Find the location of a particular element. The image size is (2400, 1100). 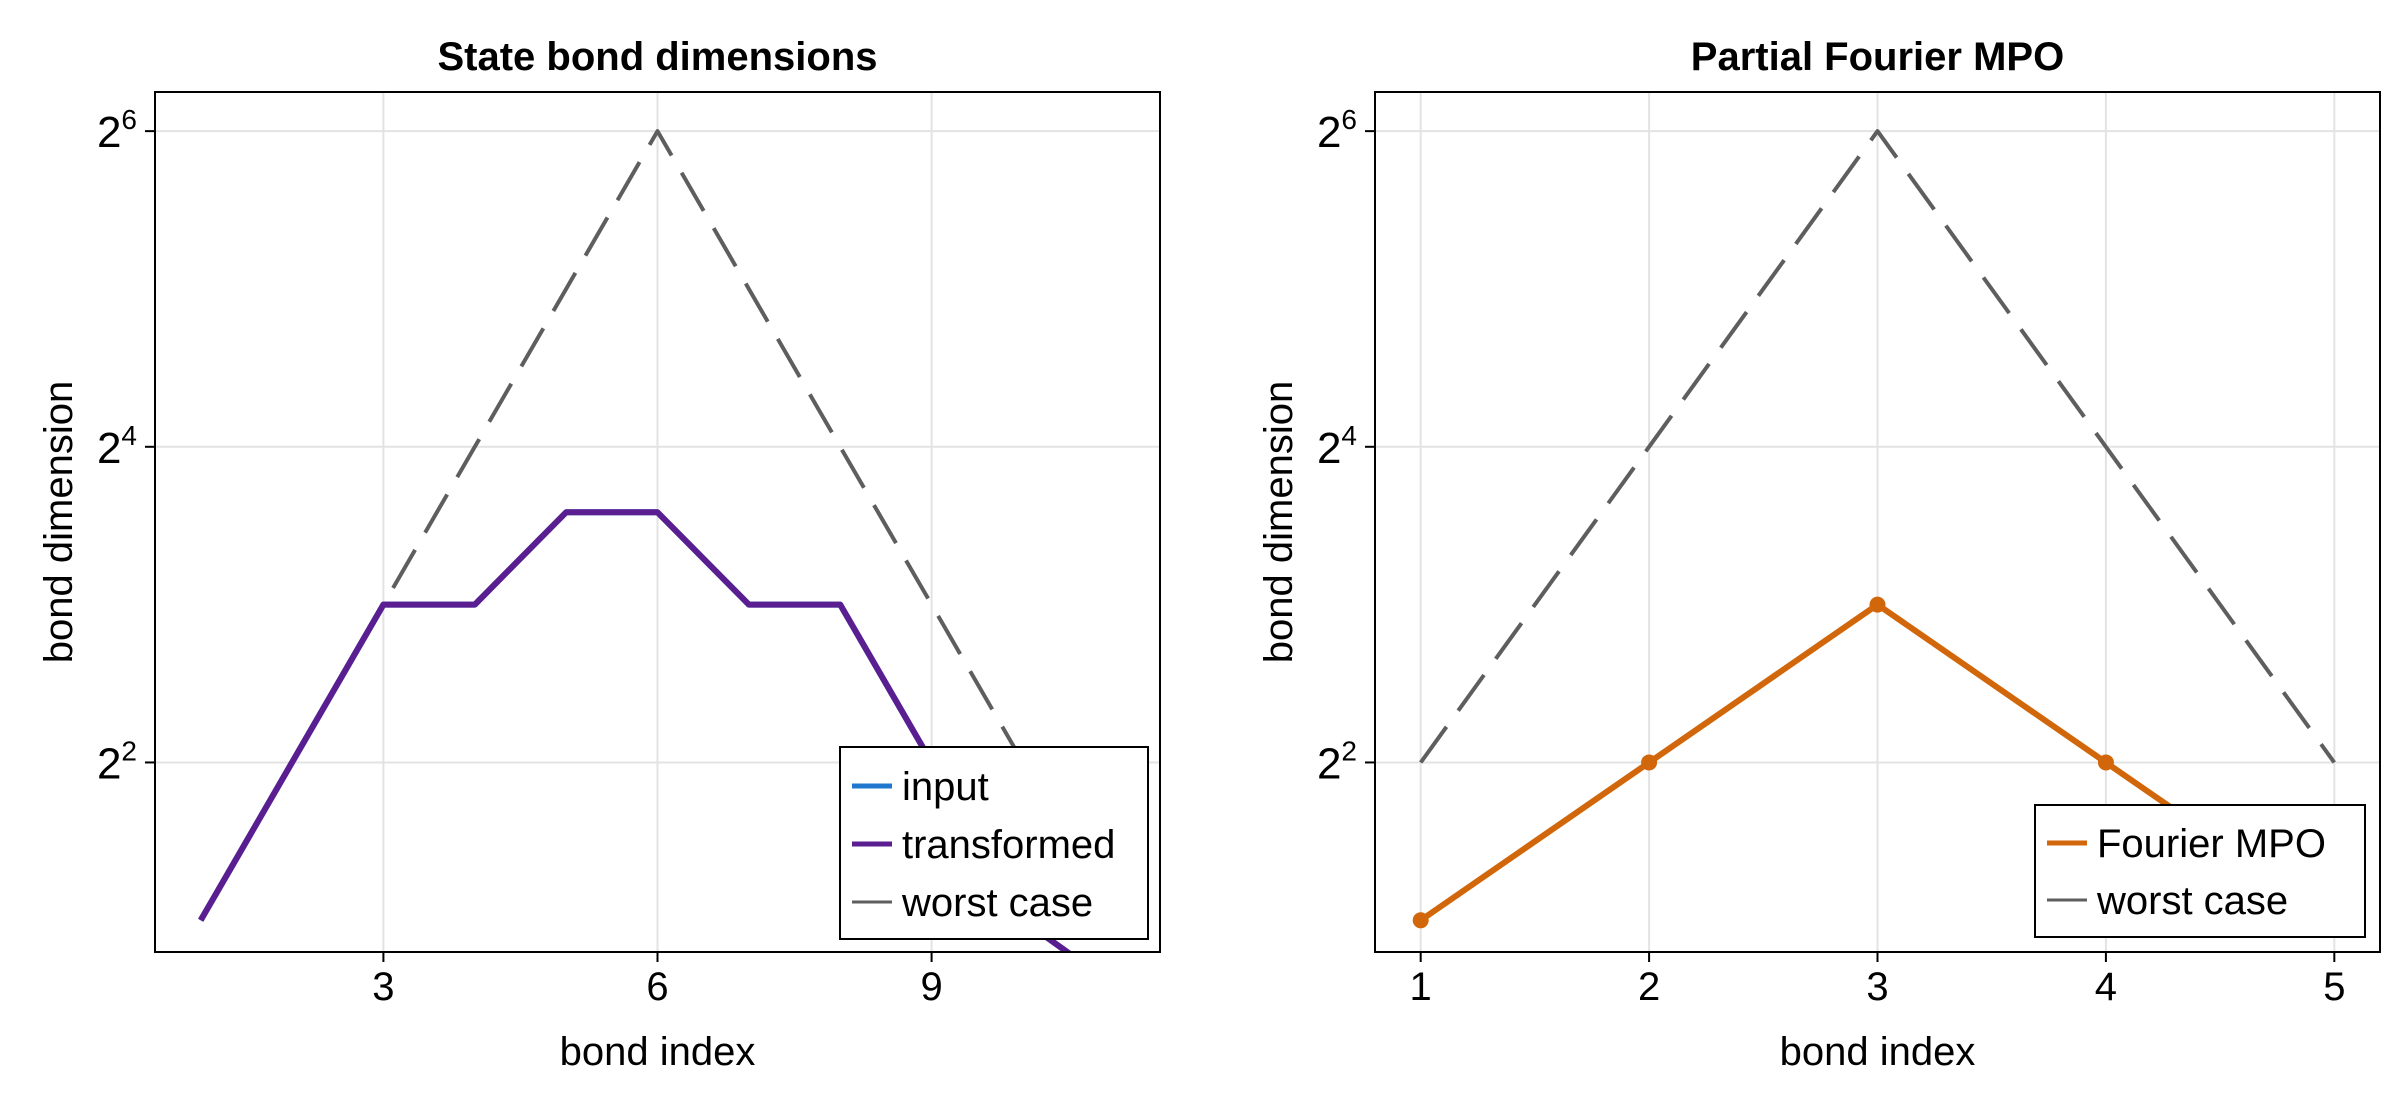

x-ticks: 3 6 9 is located at coordinates (657, 980).